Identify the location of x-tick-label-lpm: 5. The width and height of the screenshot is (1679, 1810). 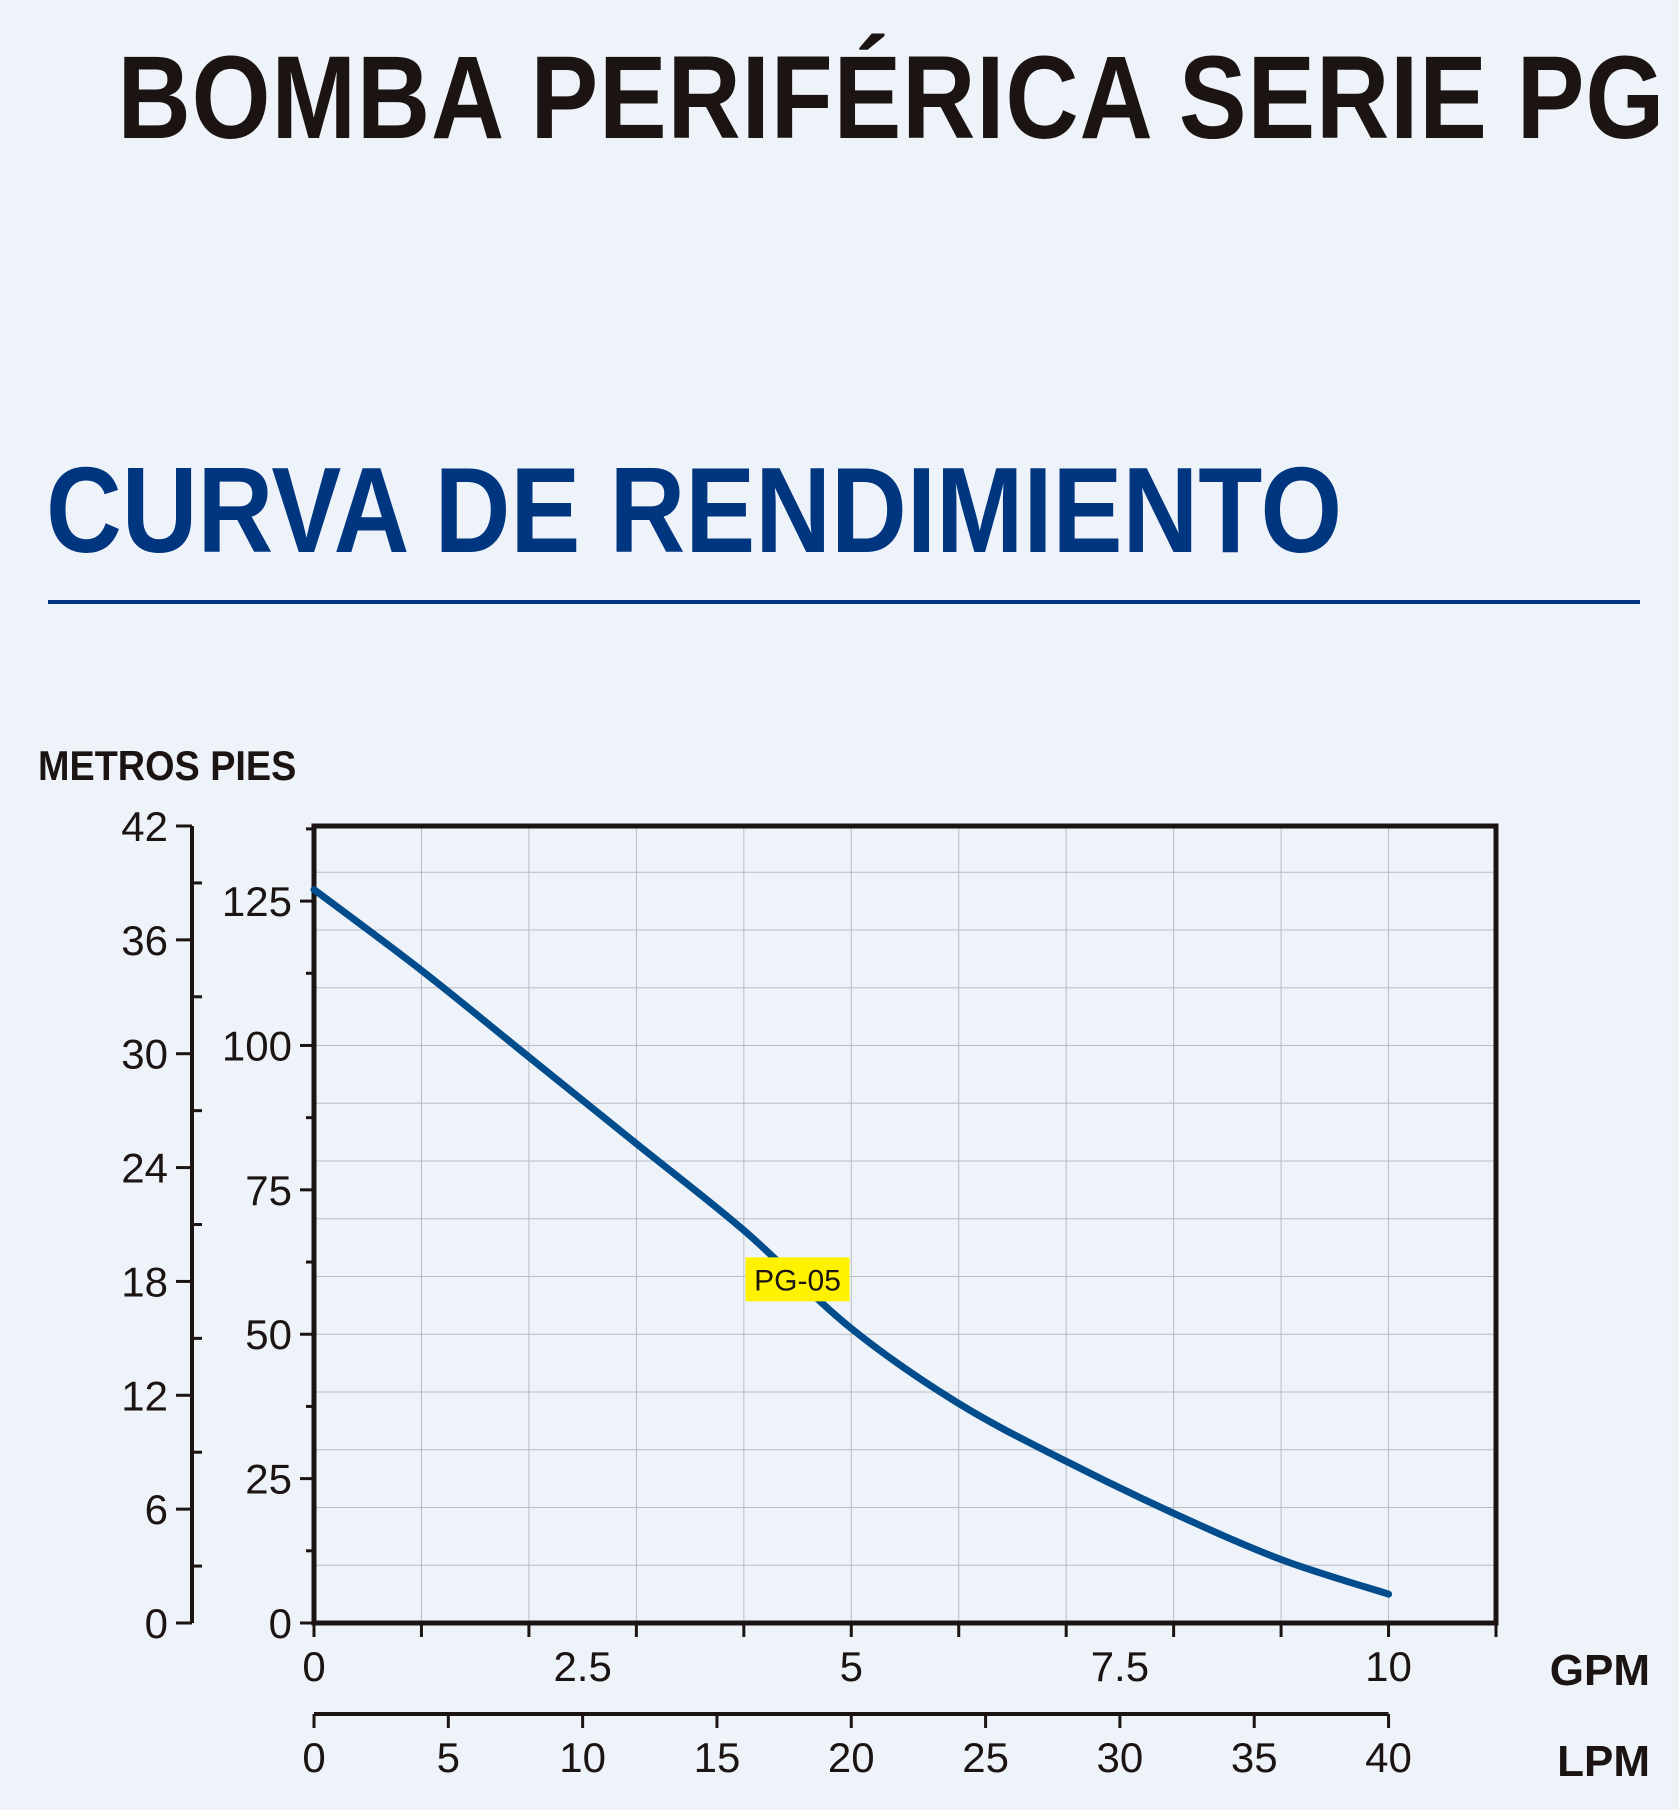
(448, 1757).